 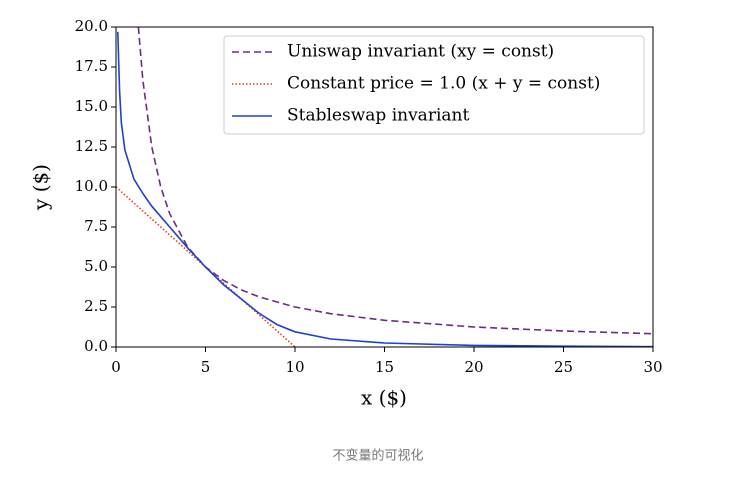 What do you see at coordinates (384, 398) in the screenshot?
I see `x-axis-label: x ($)` at bounding box center [384, 398].